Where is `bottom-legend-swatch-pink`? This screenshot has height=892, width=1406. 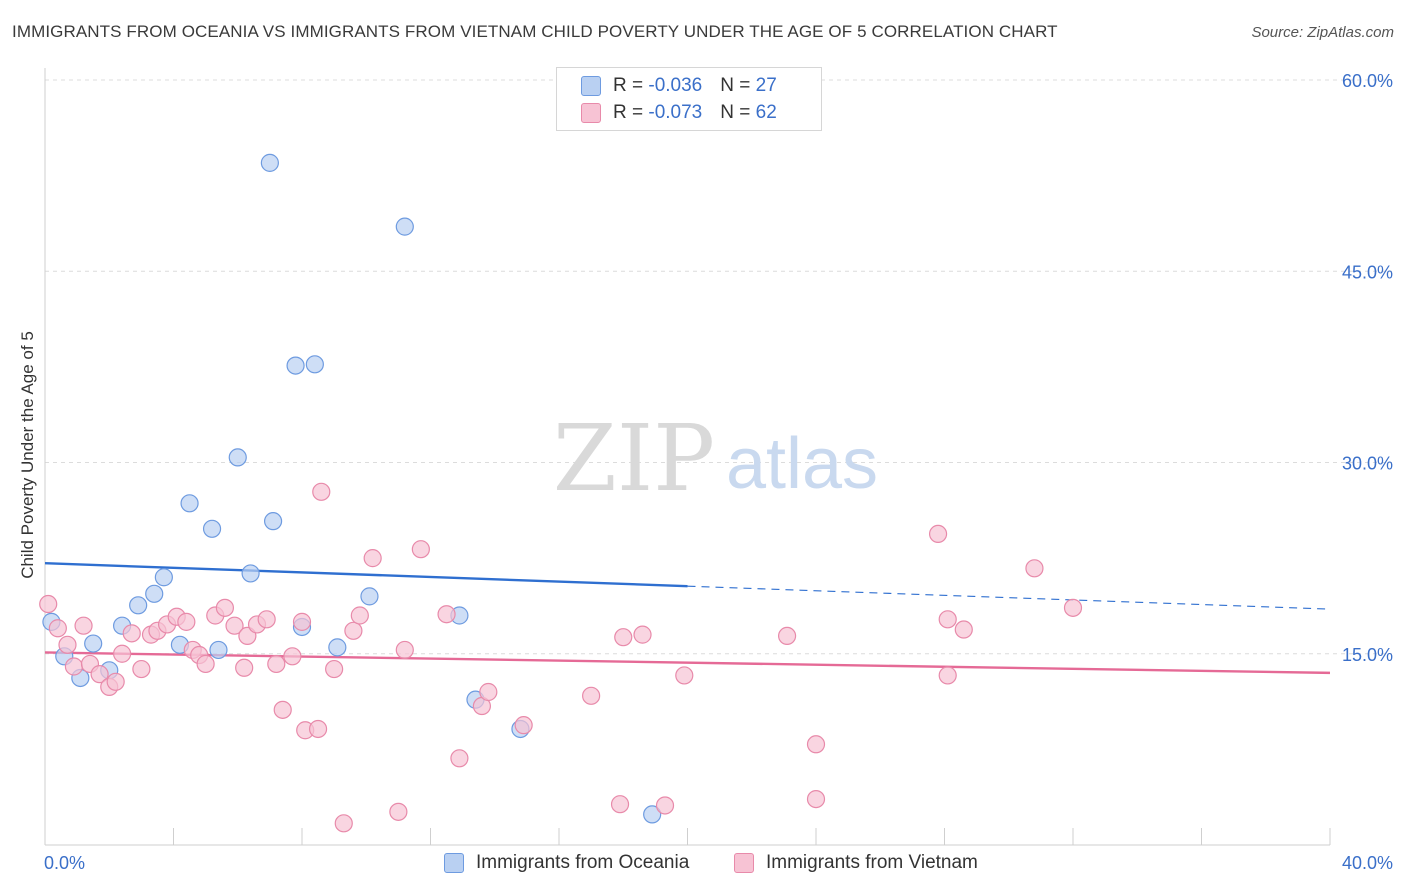 bottom-legend-swatch-pink is located at coordinates (744, 863).